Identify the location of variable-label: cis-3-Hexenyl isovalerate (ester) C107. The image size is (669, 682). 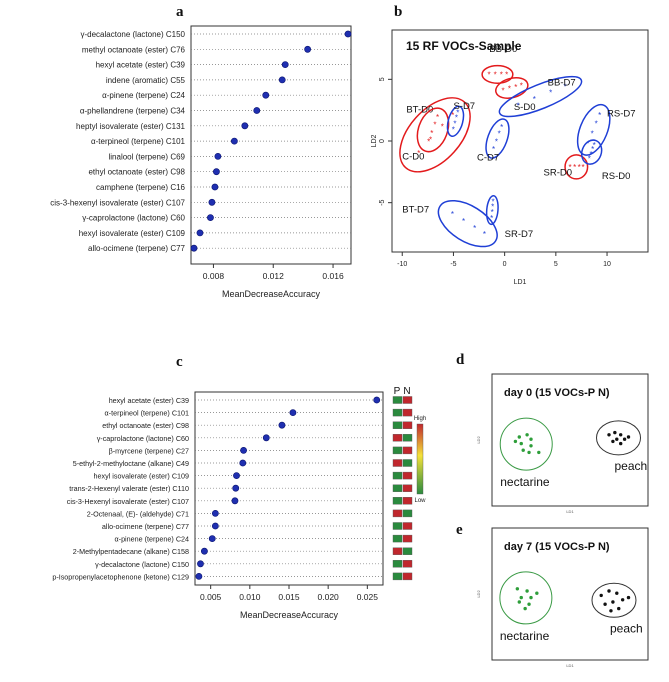
(128, 501).